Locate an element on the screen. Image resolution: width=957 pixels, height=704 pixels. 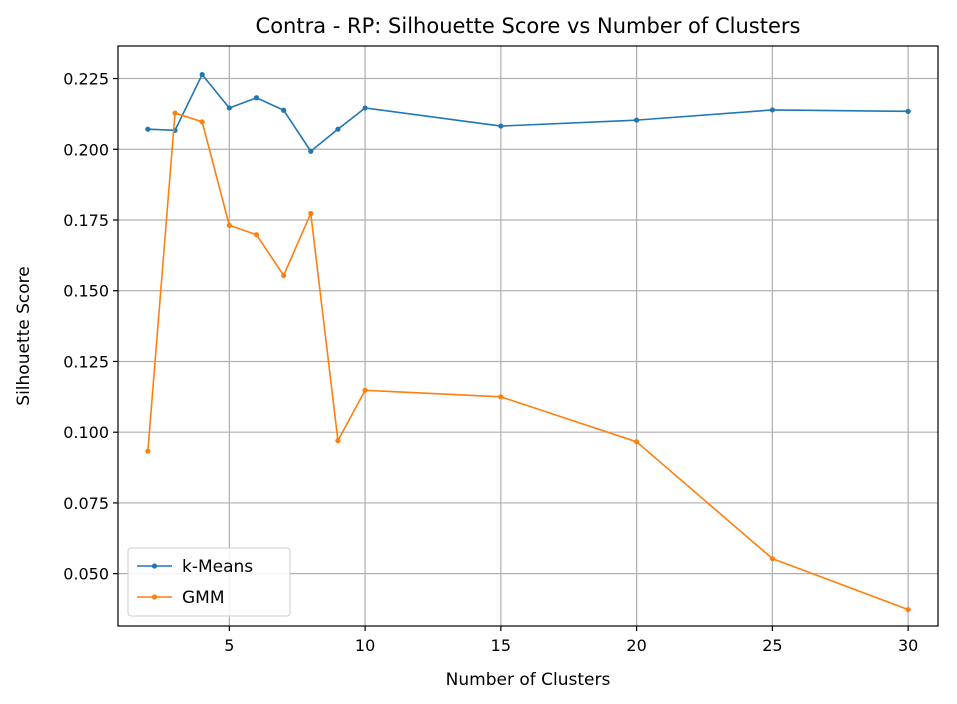
x-tick-label: 5 is located at coordinates (229, 645).